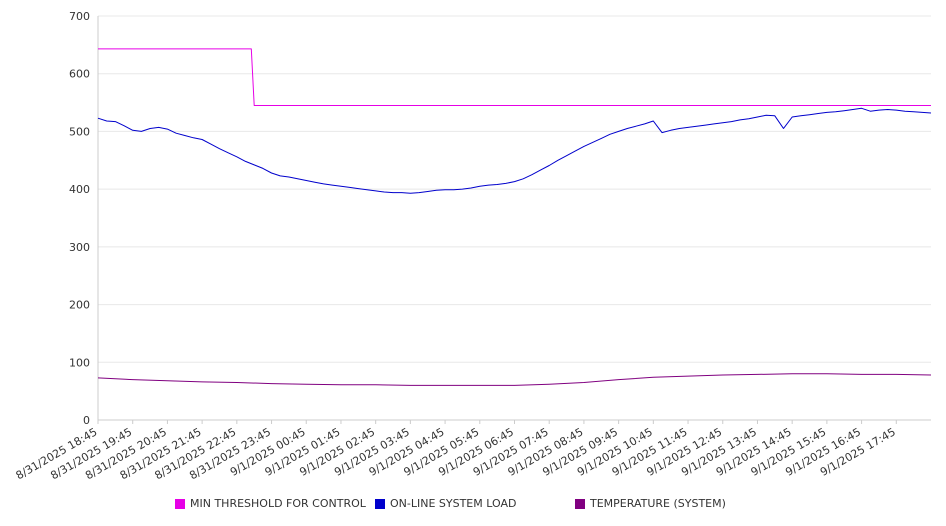 The height and width of the screenshot is (526, 946). I want to click on y-tick-label: 200, so click(79, 305).